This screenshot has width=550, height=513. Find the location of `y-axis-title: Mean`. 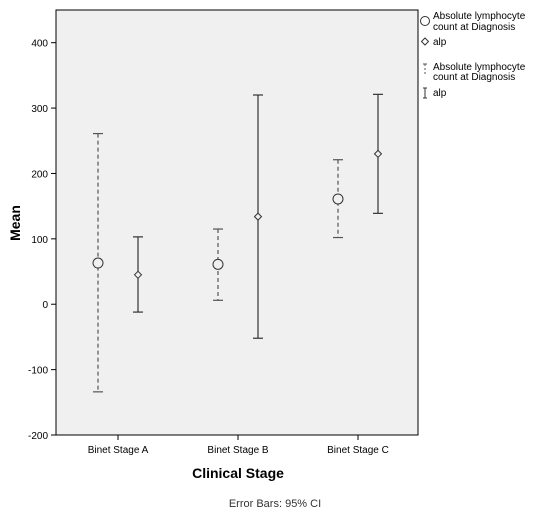

y-axis-title: Mean is located at coordinates (15, 223).